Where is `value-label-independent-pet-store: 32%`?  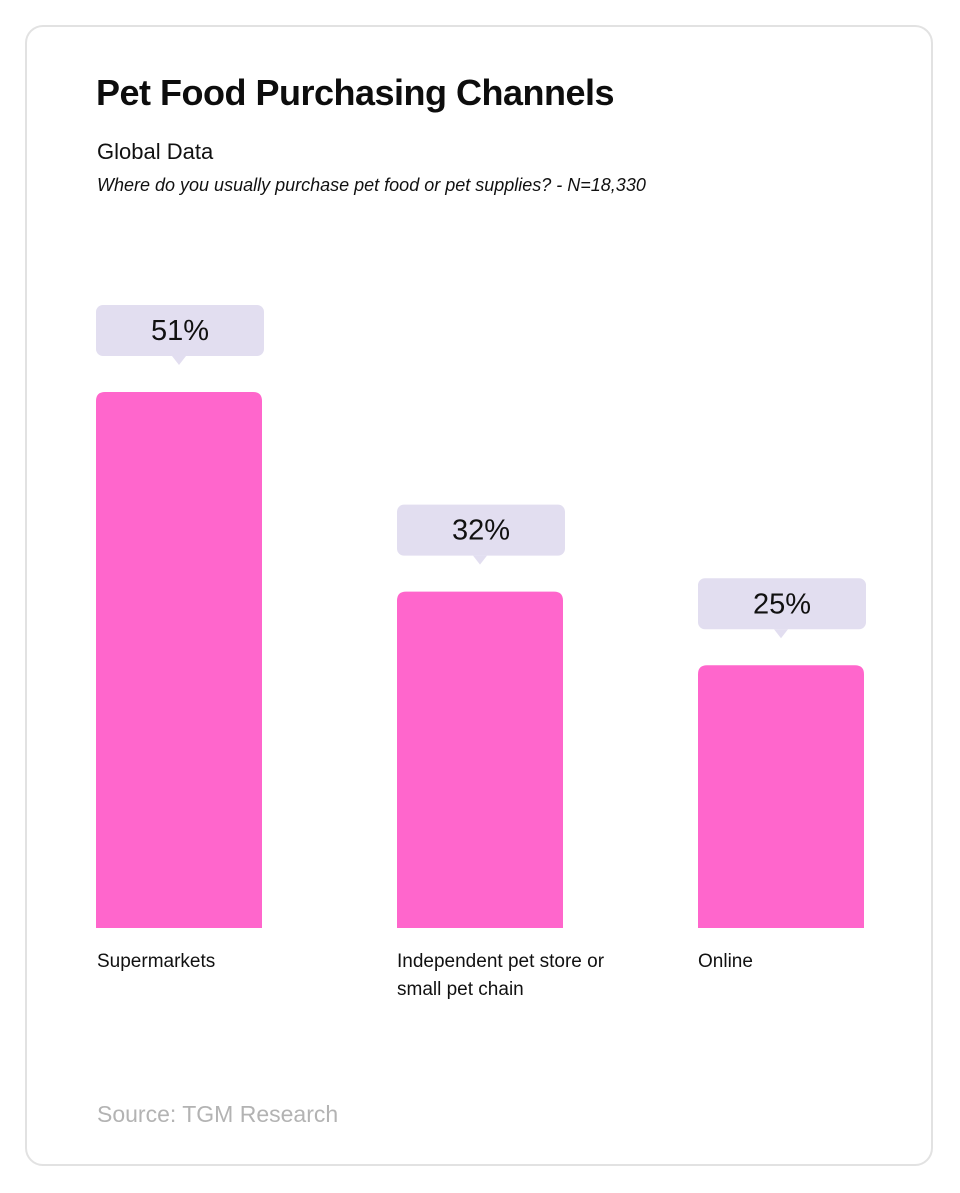 value-label-independent-pet-store: 32% is located at coordinates (481, 531).